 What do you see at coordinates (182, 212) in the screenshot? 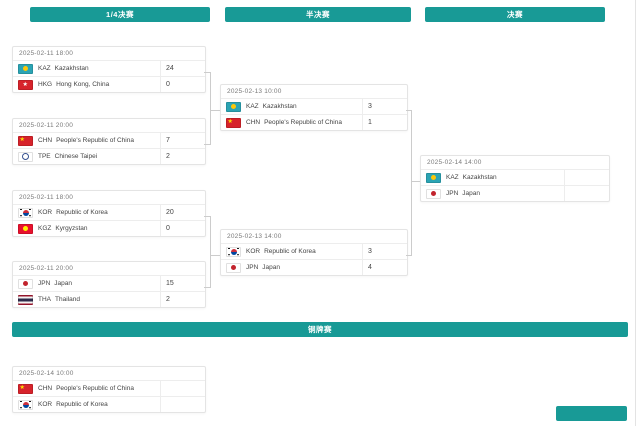
I see `team-score: 20` at bounding box center [182, 212].